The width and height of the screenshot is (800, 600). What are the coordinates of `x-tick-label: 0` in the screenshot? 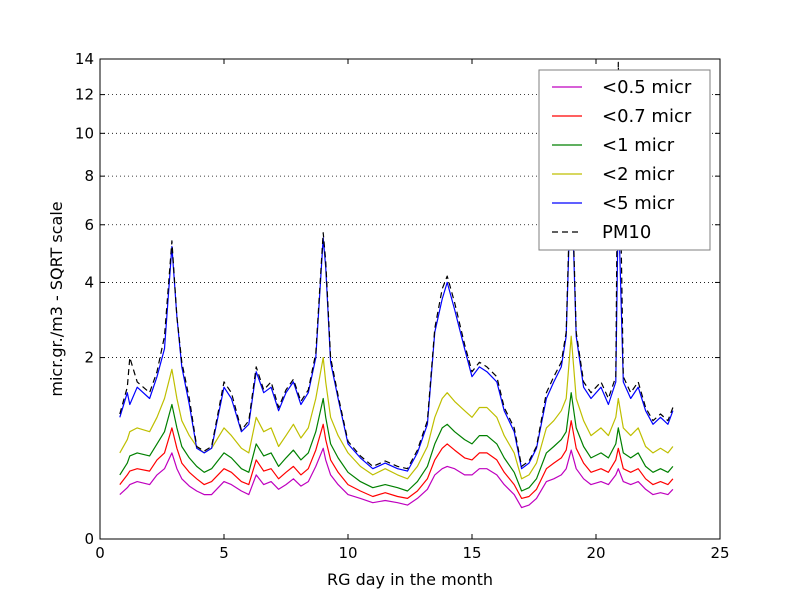 It's located at (100, 553).